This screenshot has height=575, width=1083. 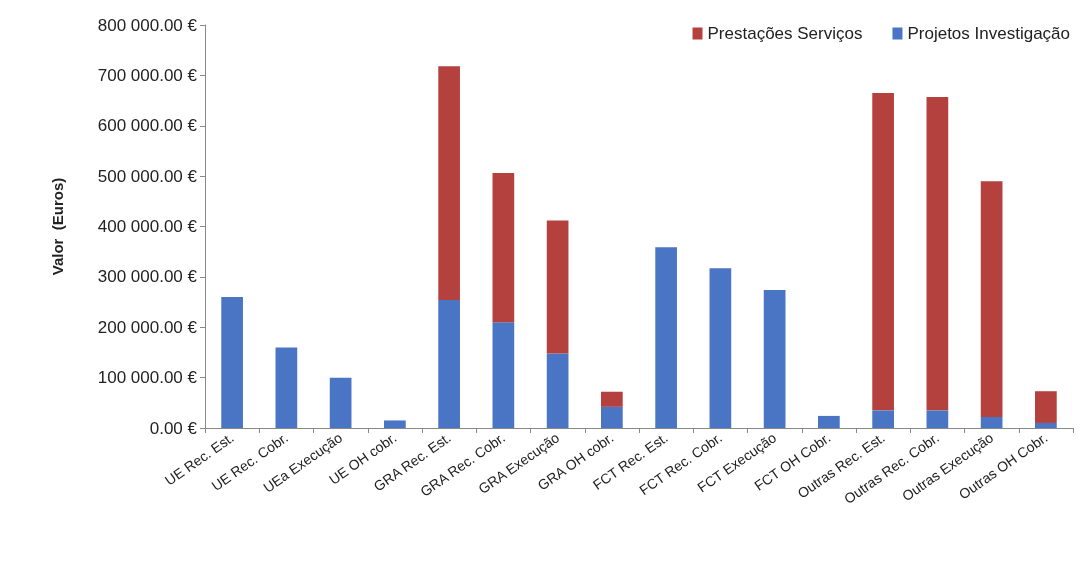 What do you see at coordinates (785, 33) in the screenshot?
I see `legend-label: Prestações Serviços` at bounding box center [785, 33].